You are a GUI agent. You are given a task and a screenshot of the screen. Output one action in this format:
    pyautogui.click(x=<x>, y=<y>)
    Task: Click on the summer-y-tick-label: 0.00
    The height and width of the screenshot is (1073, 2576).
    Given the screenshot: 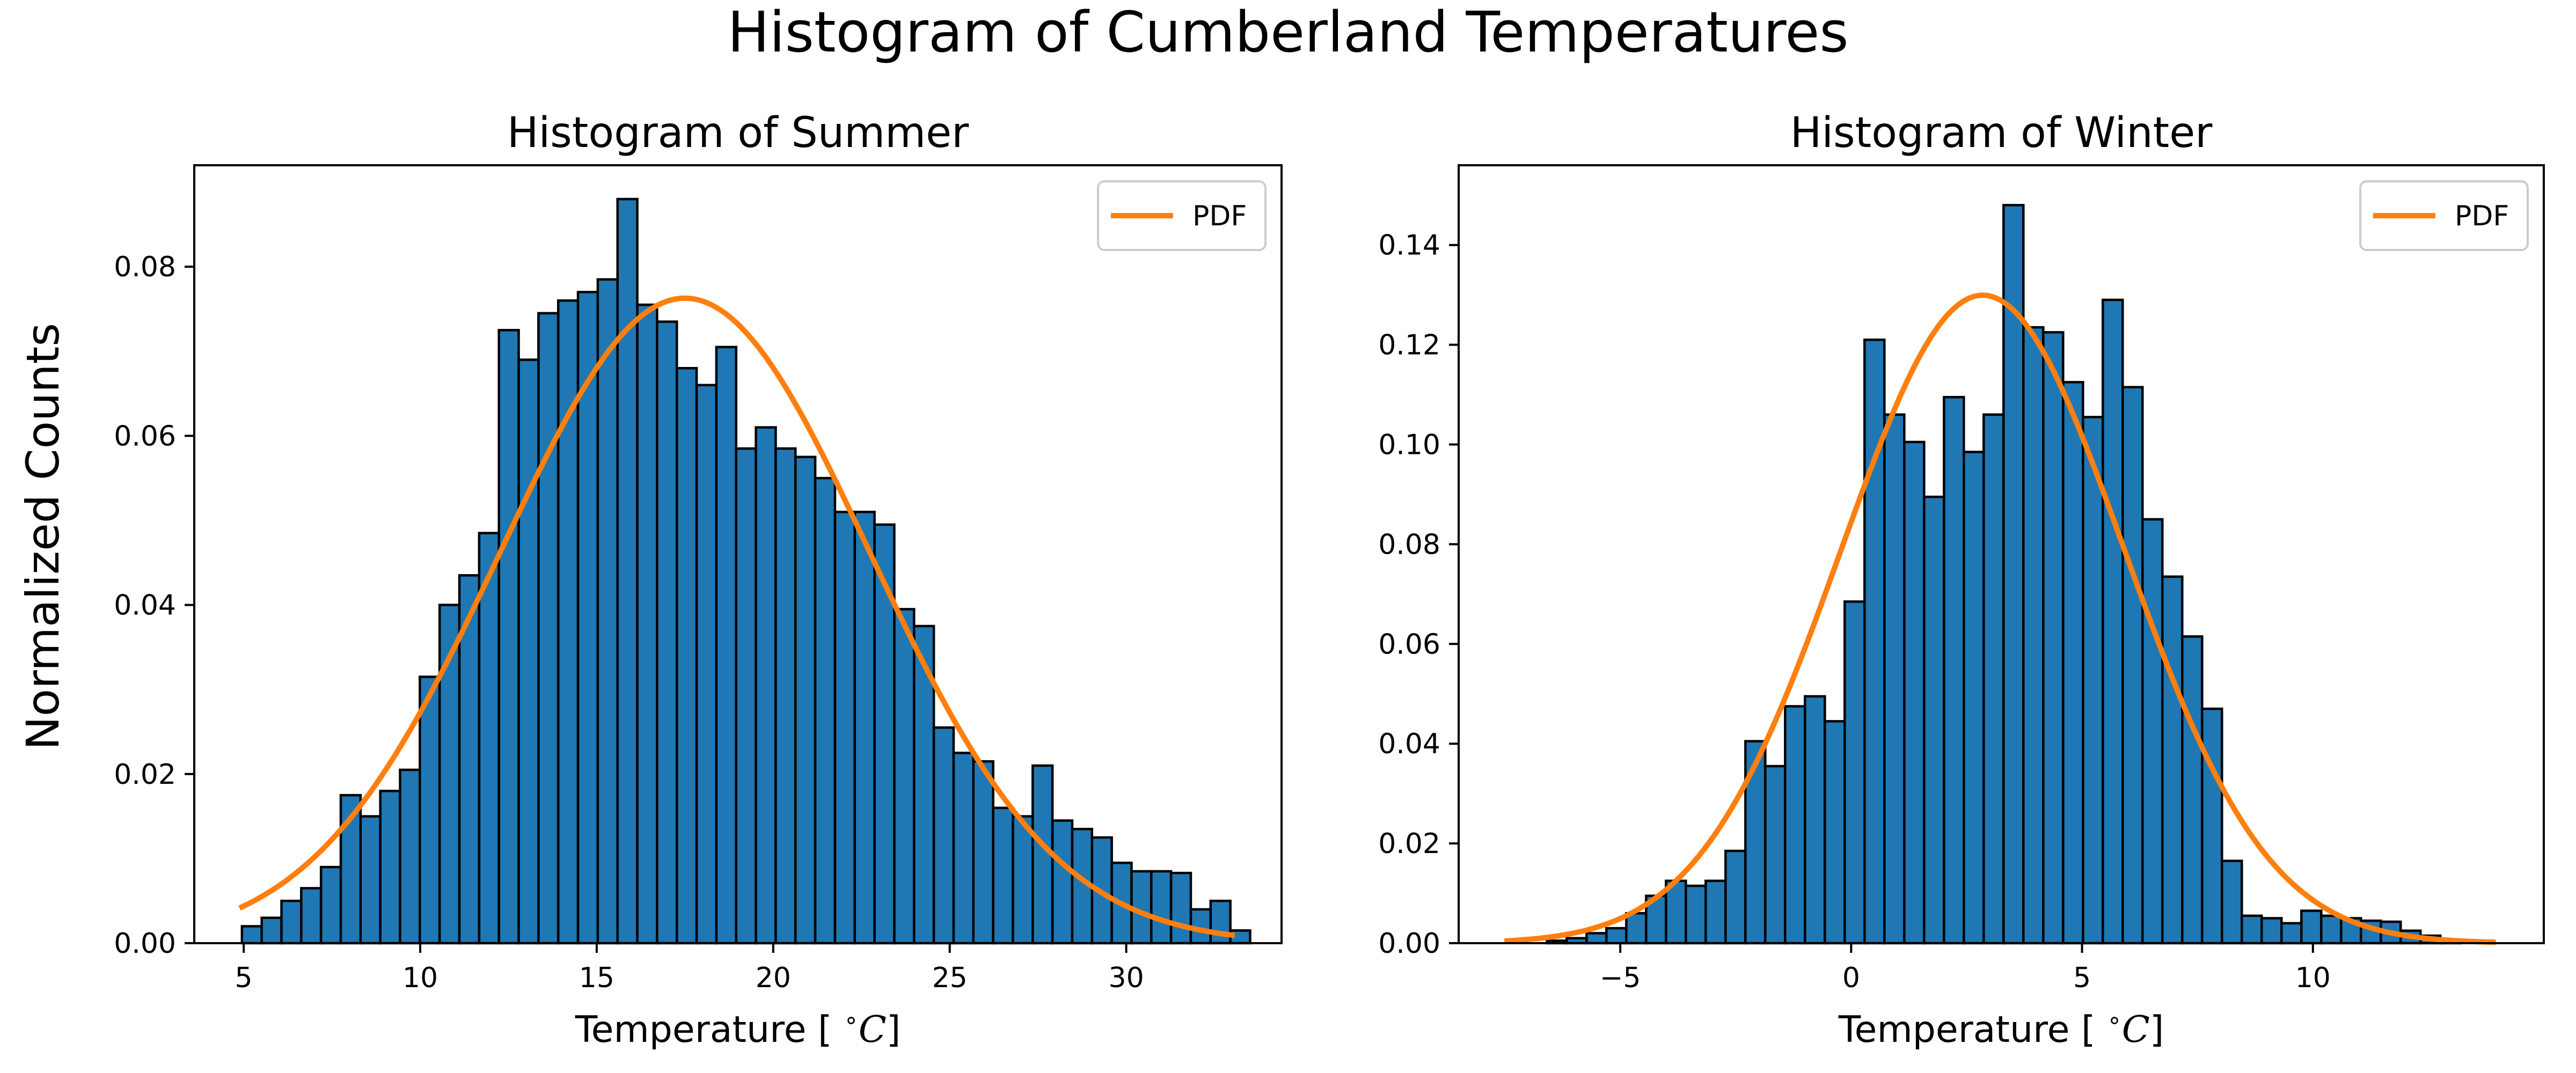 What is the action you would take?
    pyautogui.click(x=145, y=944)
    